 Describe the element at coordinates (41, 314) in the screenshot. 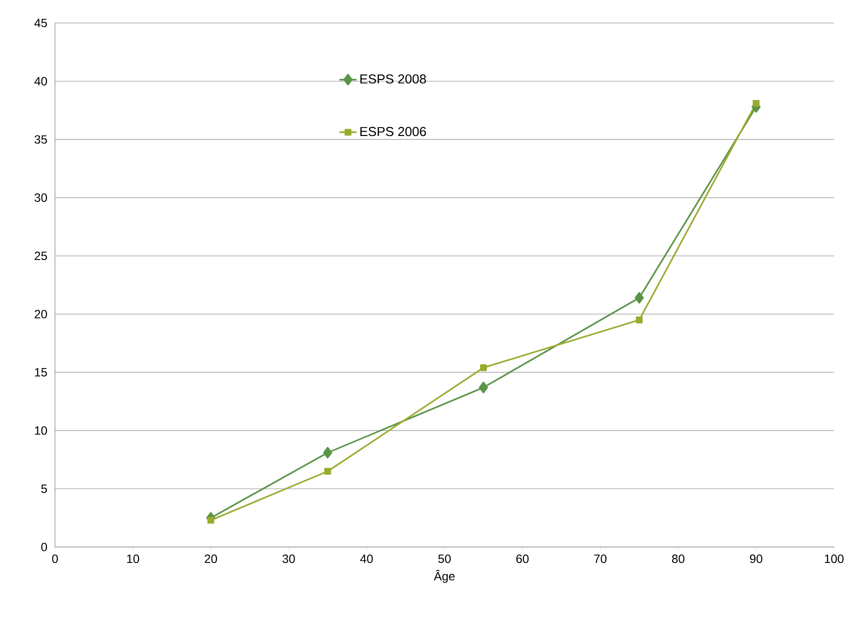

I see `y-tick-label: 20` at that location.